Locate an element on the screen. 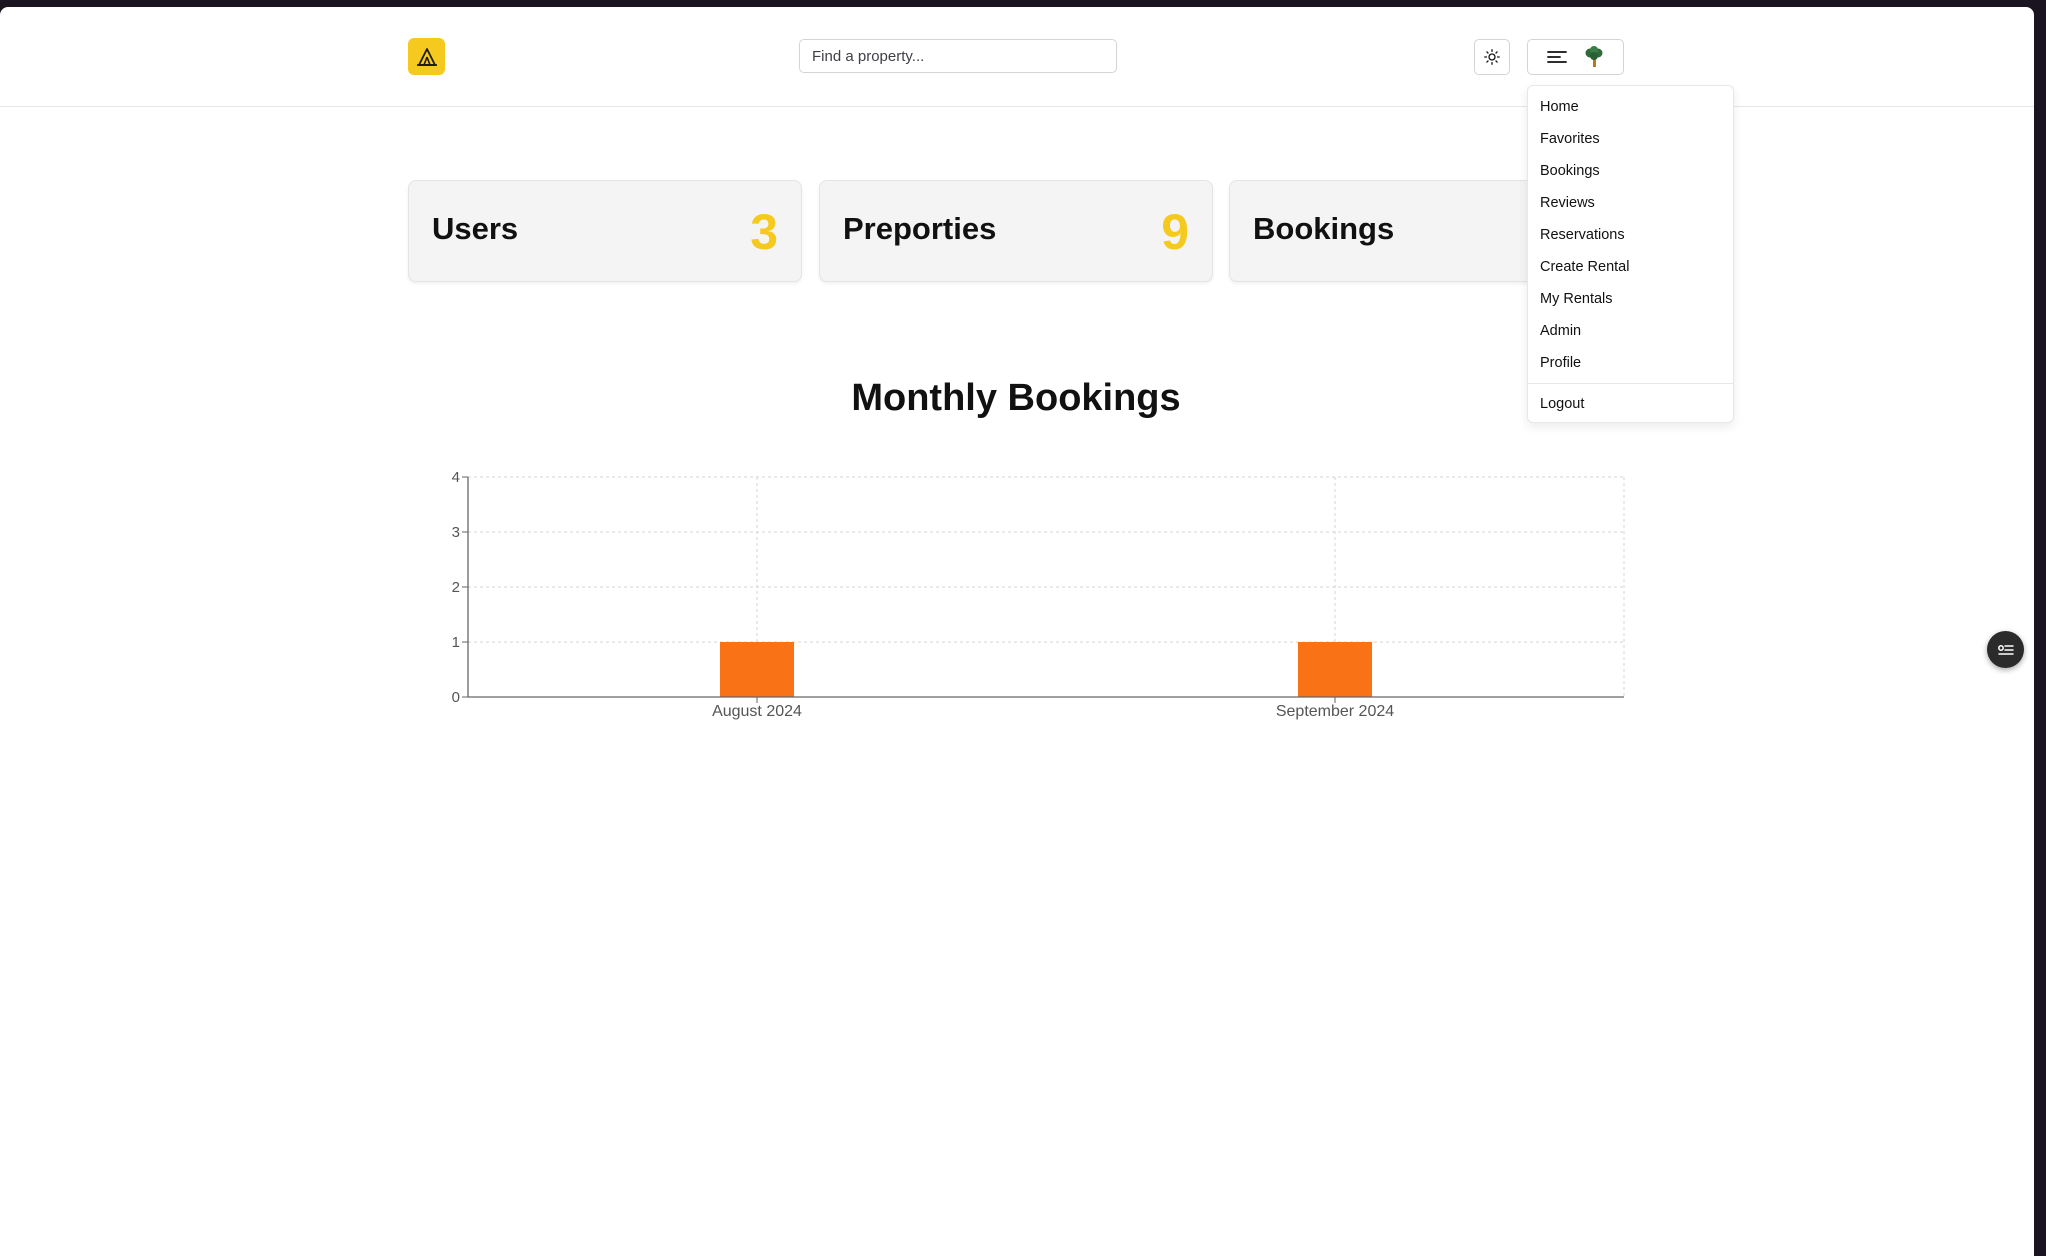 Image resolution: width=2046 pixels, height=1256 pixels. floating-action-button is located at coordinates (2005, 649).